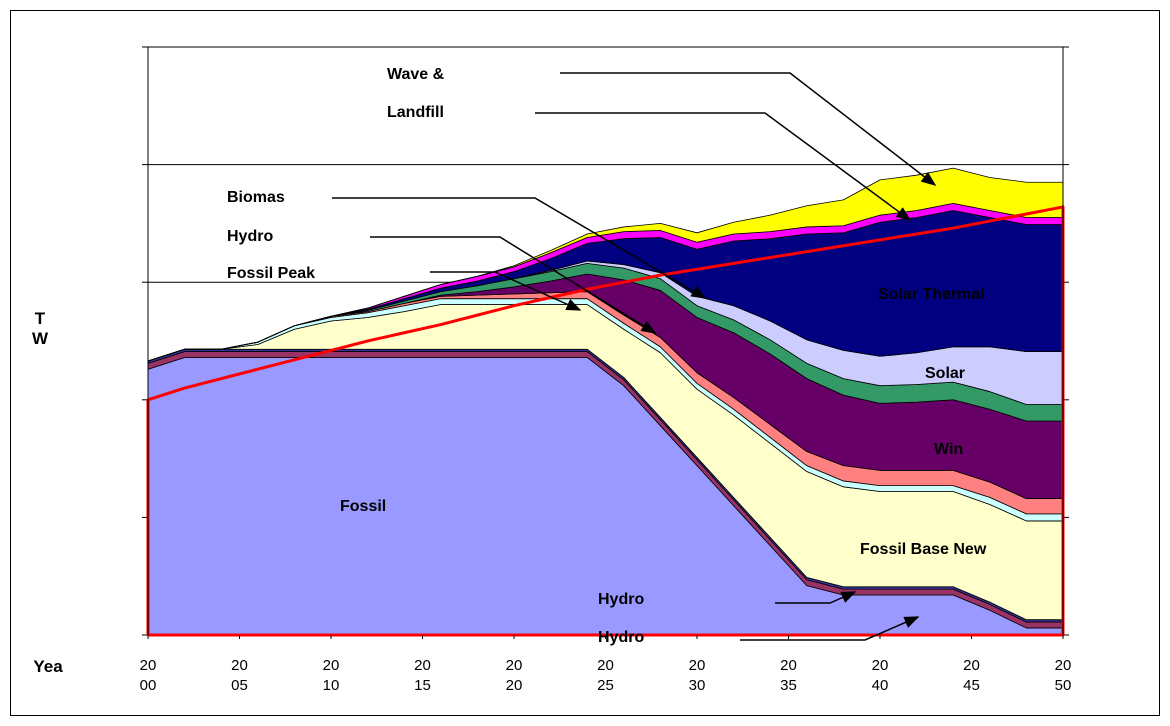  What do you see at coordinates (415, 112) in the screenshot?
I see `series-label: Landfill` at bounding box center [415, 112].